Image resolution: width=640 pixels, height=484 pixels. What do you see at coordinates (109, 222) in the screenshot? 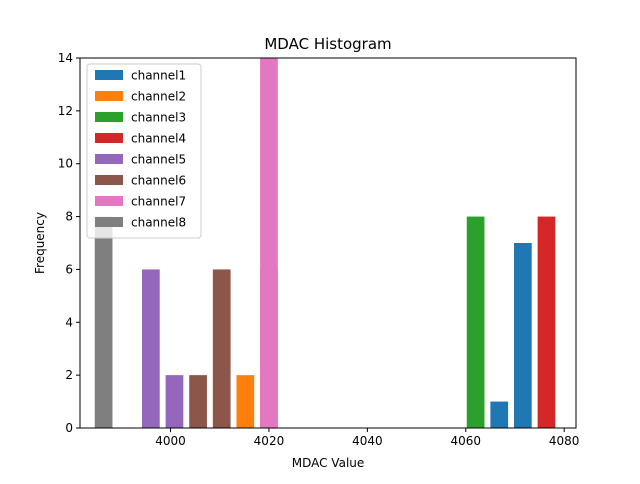
I see `legend-swatch-channel8` at bounding box center [109, 222].